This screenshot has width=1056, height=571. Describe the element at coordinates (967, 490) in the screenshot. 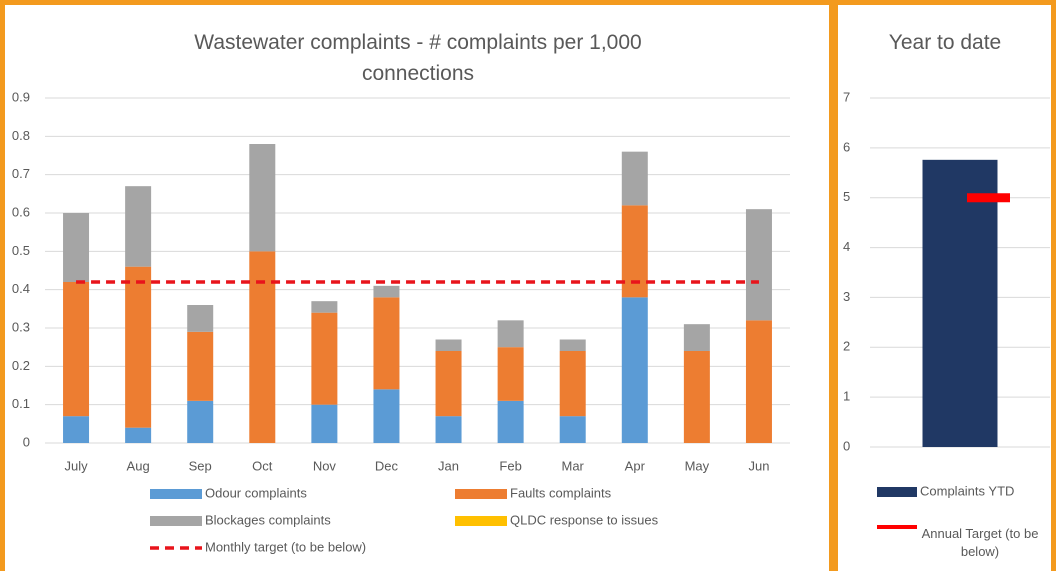

I see `legend-label: Complaints YTD` at that location.